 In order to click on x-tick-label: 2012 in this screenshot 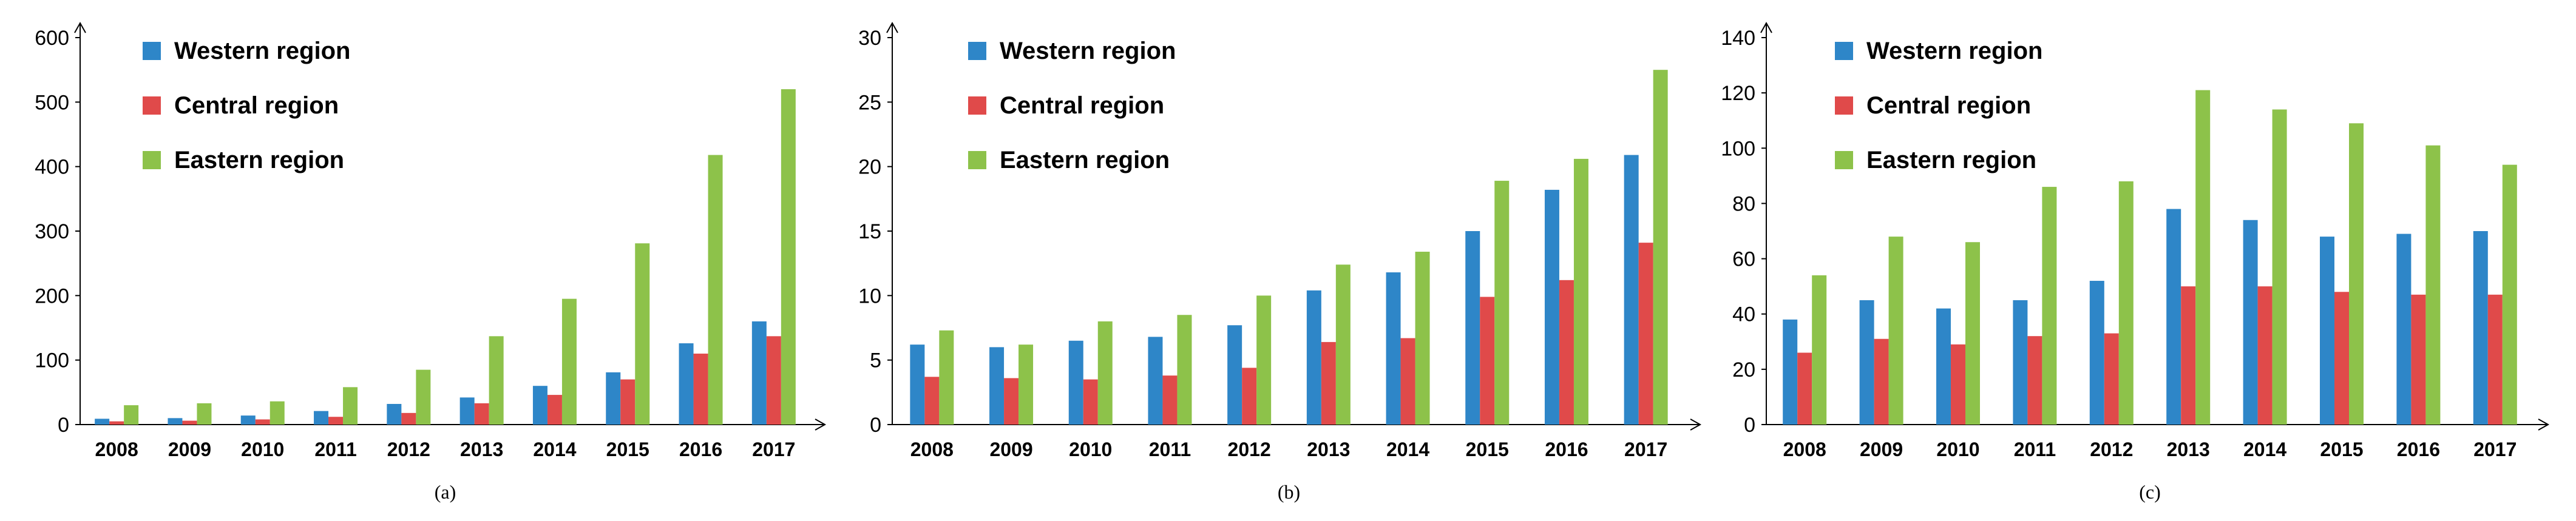, I will do `click(409, 449)`.